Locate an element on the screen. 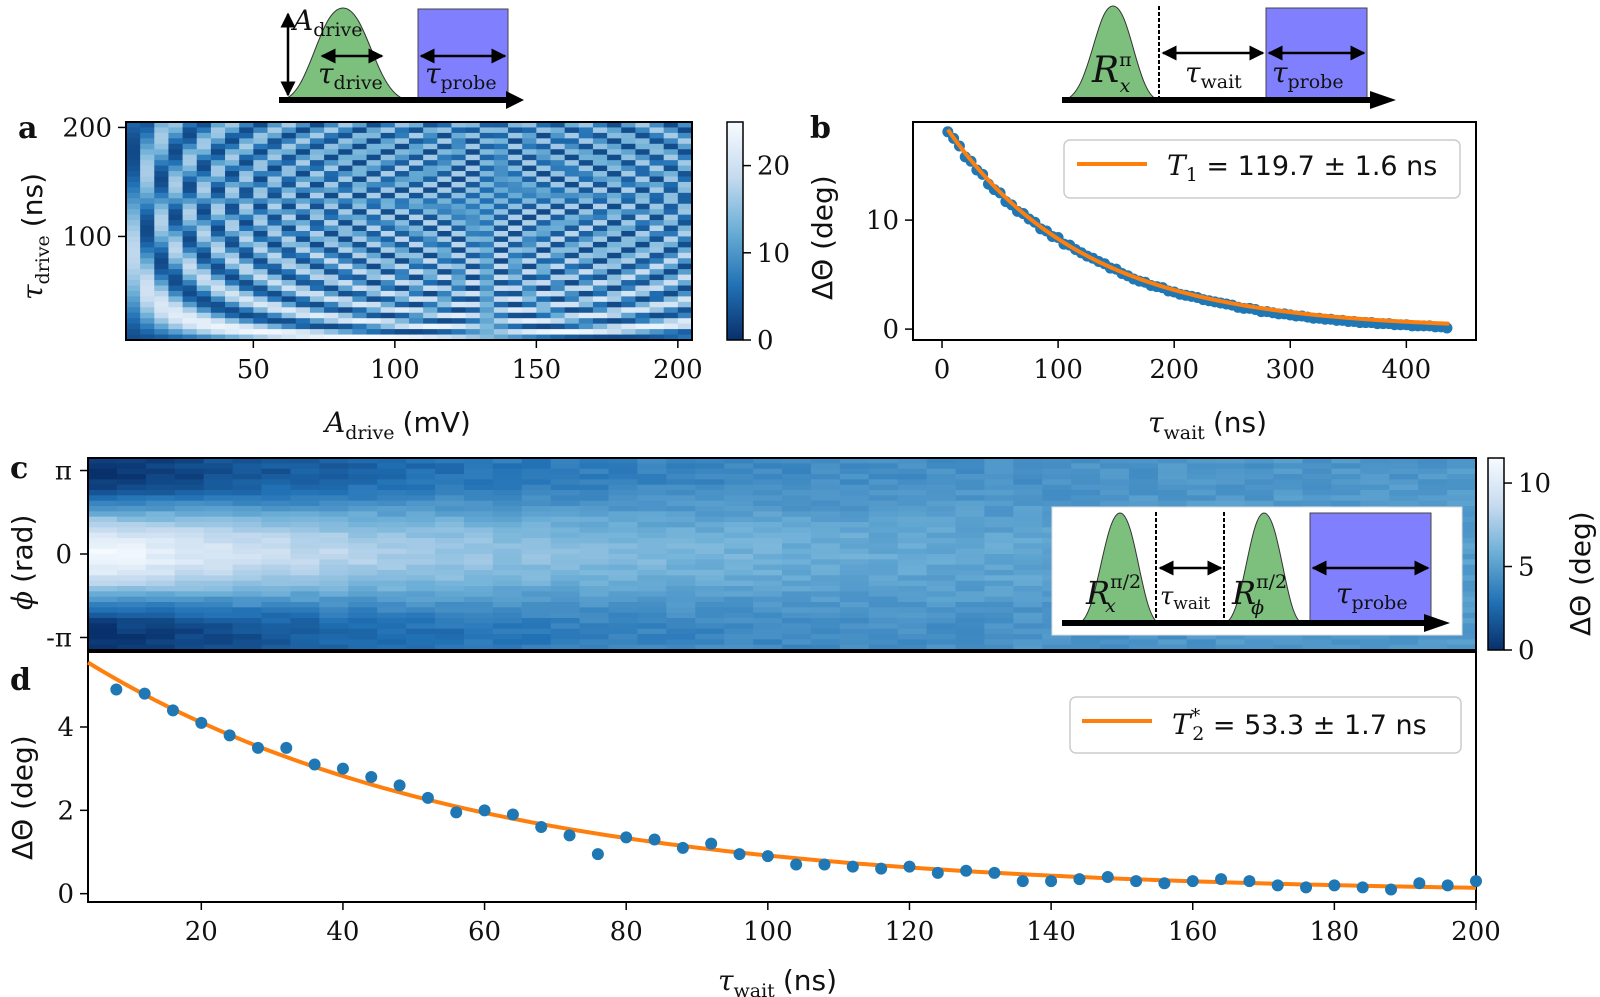  data-point-d is located at coordinates (371, 777).